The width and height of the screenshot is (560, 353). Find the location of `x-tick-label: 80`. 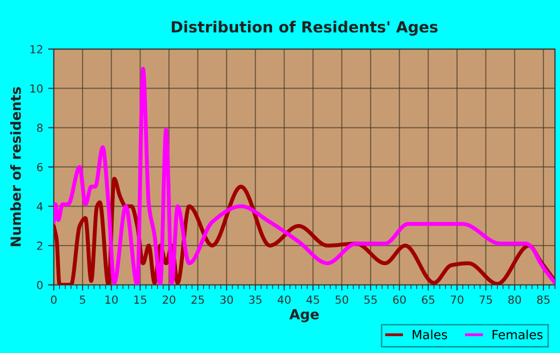

x-tick-label: 80 is located at coordinates (514, 299).